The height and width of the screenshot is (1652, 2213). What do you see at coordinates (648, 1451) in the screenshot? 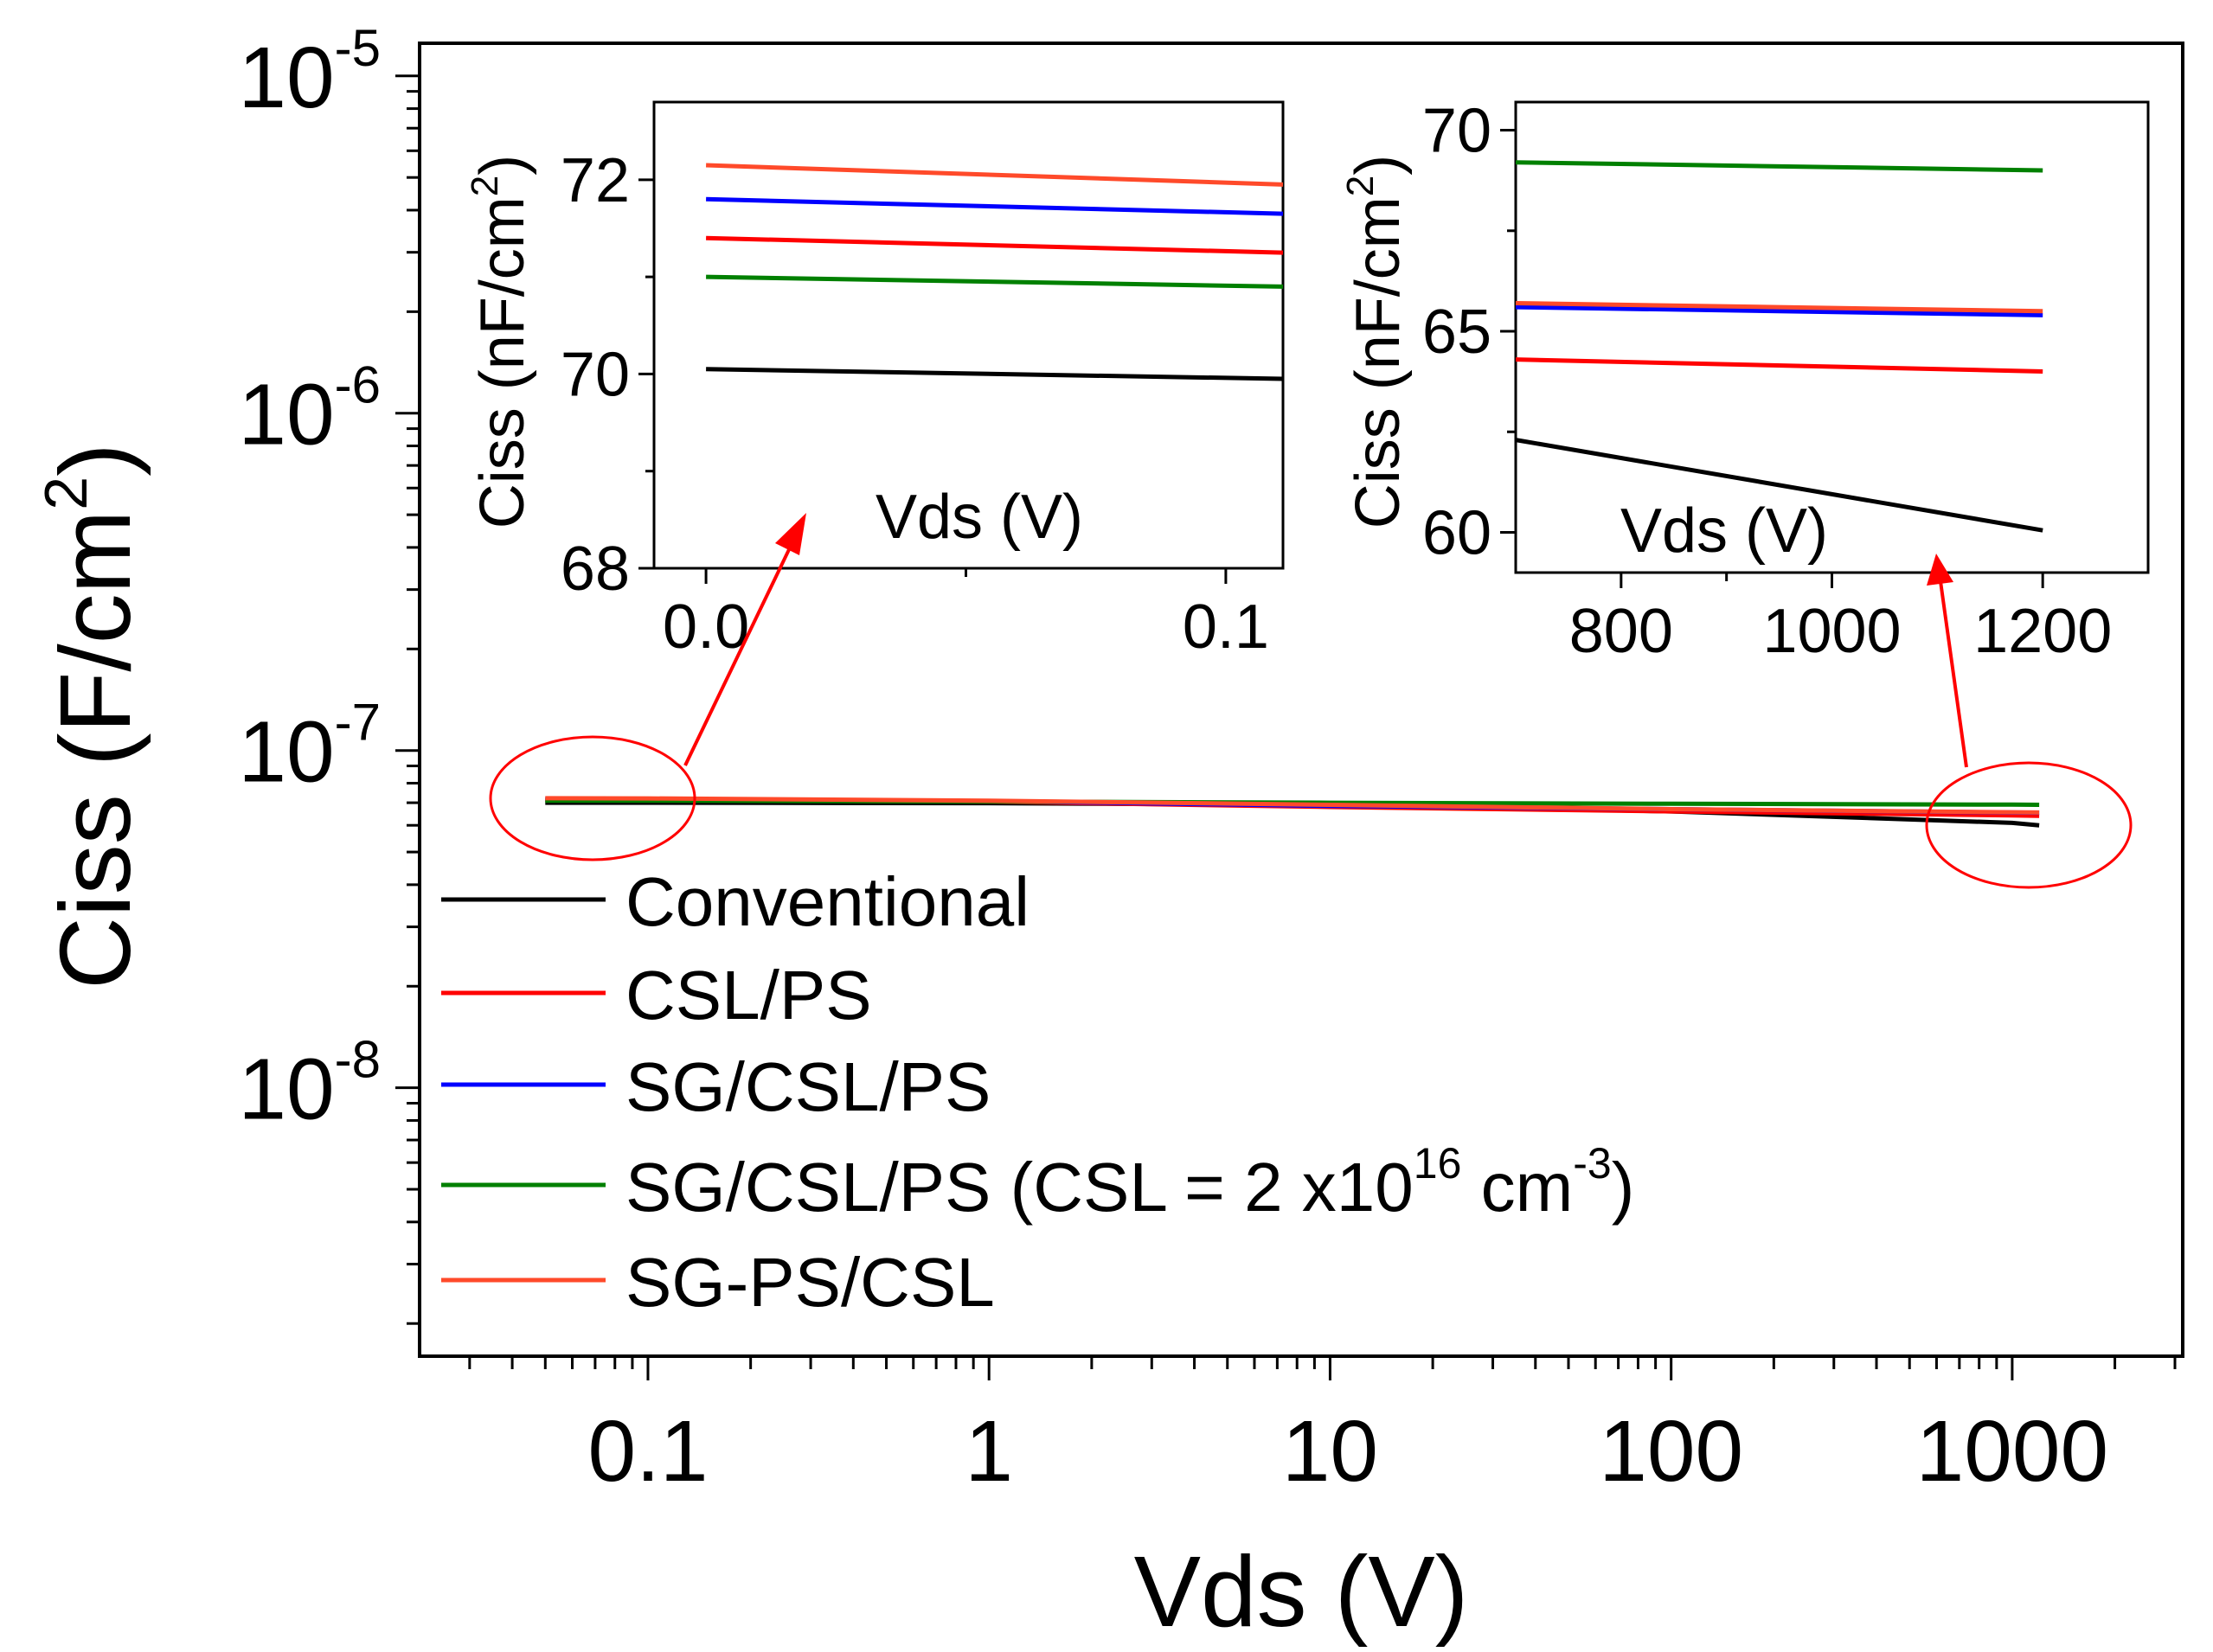
I see `x-tick-label: 0.1` at bounding box center [648, 1451].